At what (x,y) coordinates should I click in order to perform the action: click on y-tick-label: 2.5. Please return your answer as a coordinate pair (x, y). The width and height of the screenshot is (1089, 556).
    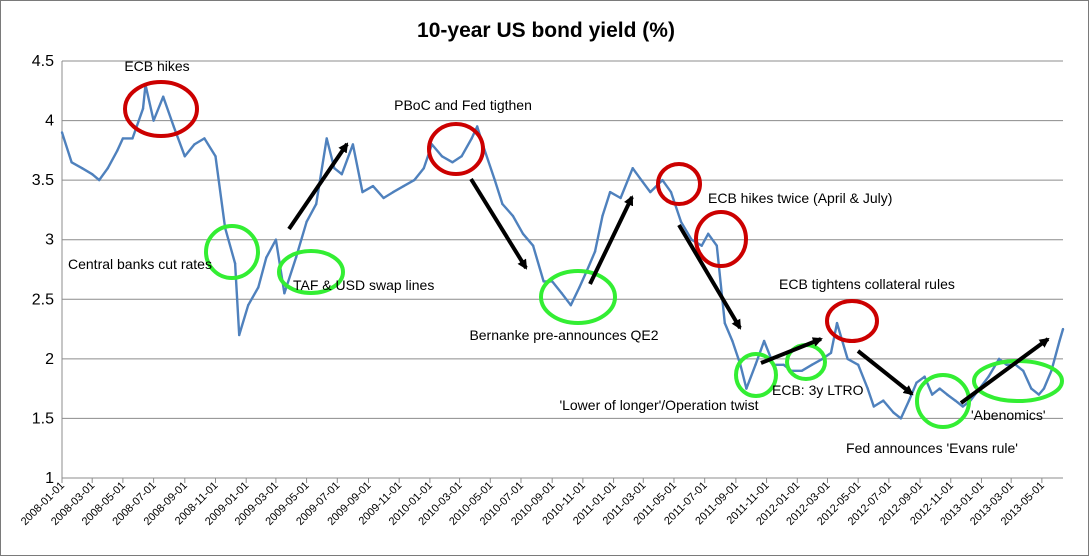
    Looking at the image, I should click on (43, 299).